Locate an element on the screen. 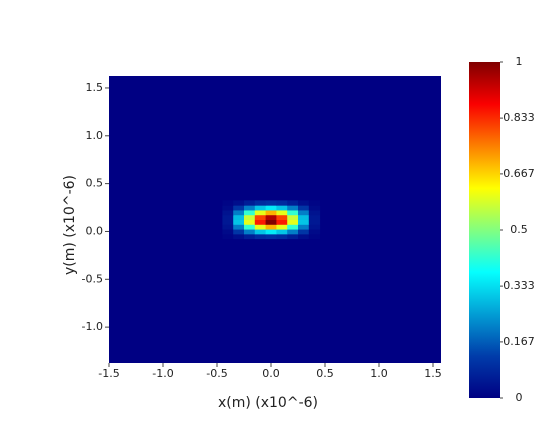 The image size is (551, 443). y-tick-label: -1.0 is located at coordinates (92, 326).